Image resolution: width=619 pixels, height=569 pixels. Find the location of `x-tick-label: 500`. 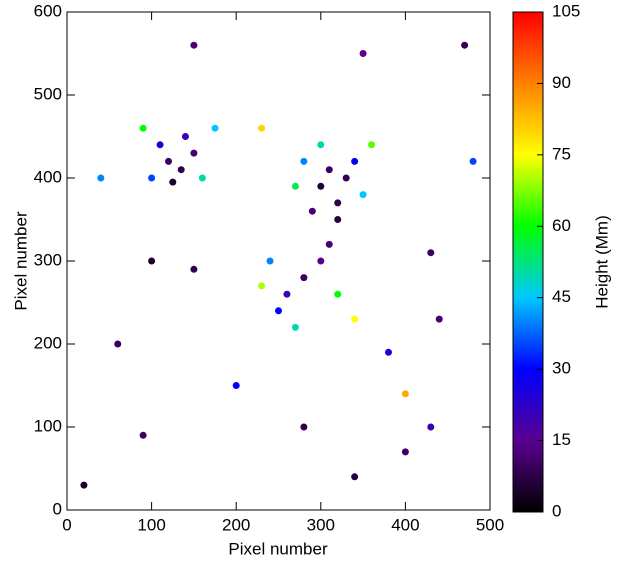

x-tick-label: 500 is located at coordinates (490, 524).